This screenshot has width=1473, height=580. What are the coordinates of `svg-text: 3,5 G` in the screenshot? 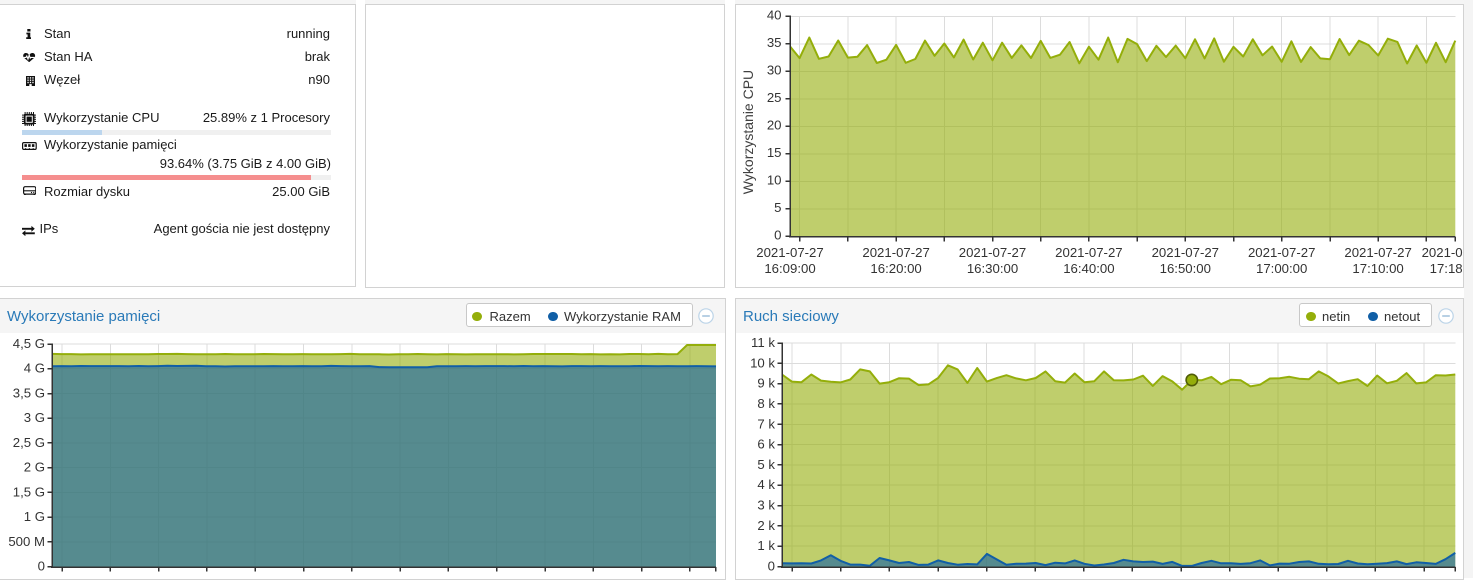 It's located at (29, 393).